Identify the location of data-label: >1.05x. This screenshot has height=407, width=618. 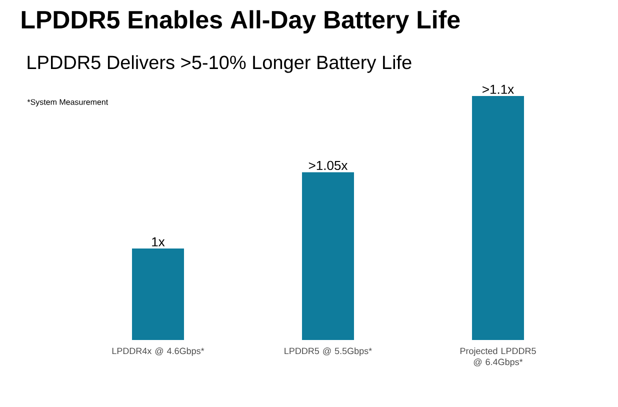
(328, 165).